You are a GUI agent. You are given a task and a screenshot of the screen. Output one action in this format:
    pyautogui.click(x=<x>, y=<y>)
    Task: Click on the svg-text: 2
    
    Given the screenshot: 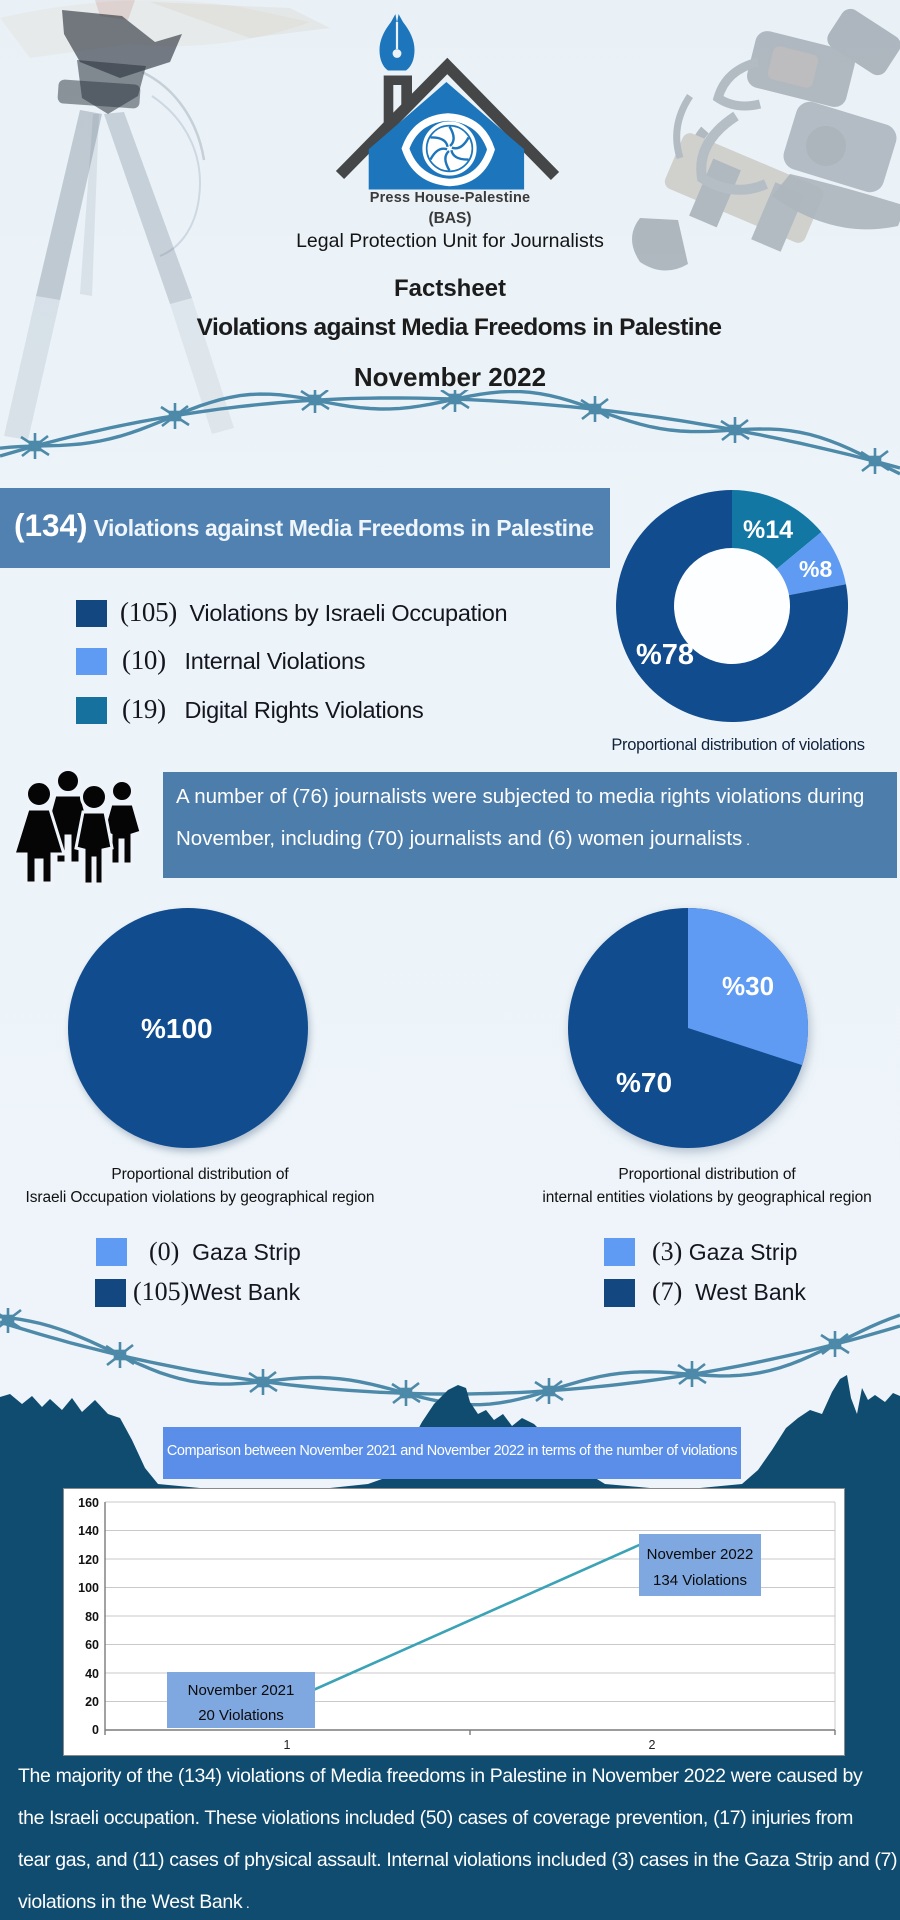 What is the action you would take?
    pyautogui.click(x=652, y=1745)
    